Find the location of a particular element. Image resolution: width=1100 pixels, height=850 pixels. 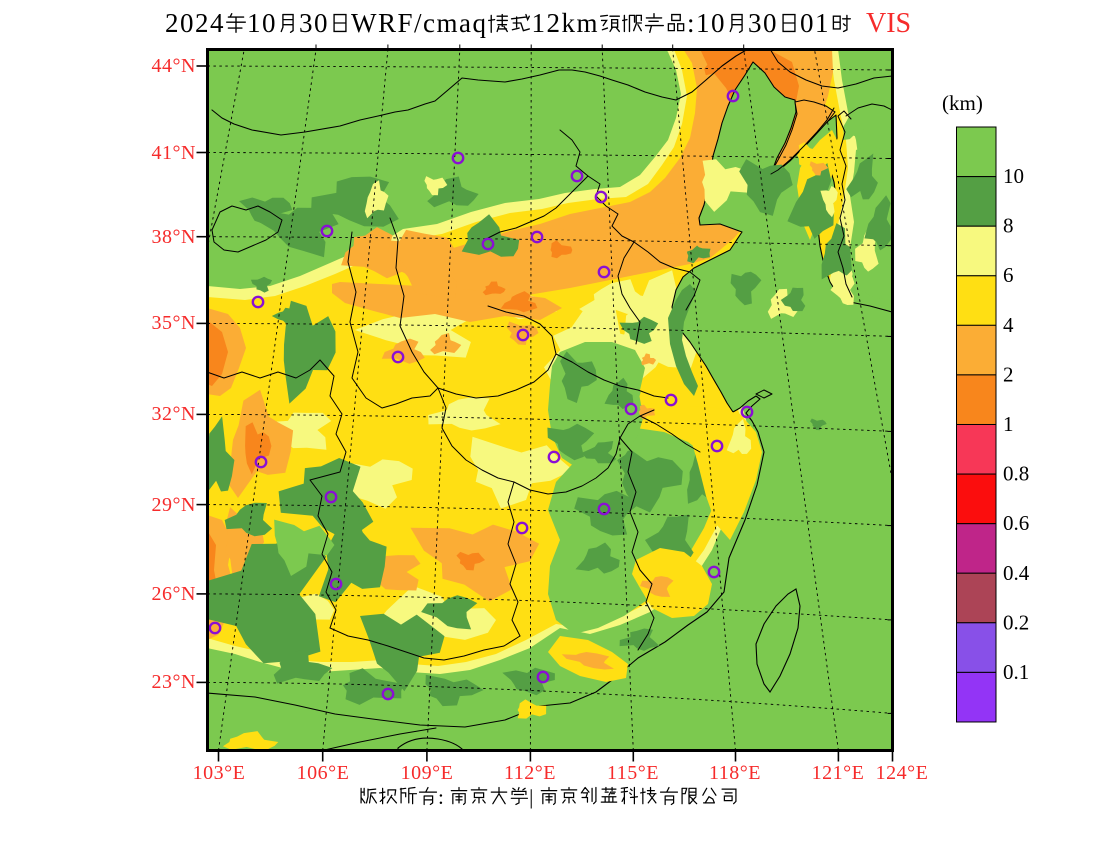

svg-text: 0.1 is located at coordinates (1016, 672).